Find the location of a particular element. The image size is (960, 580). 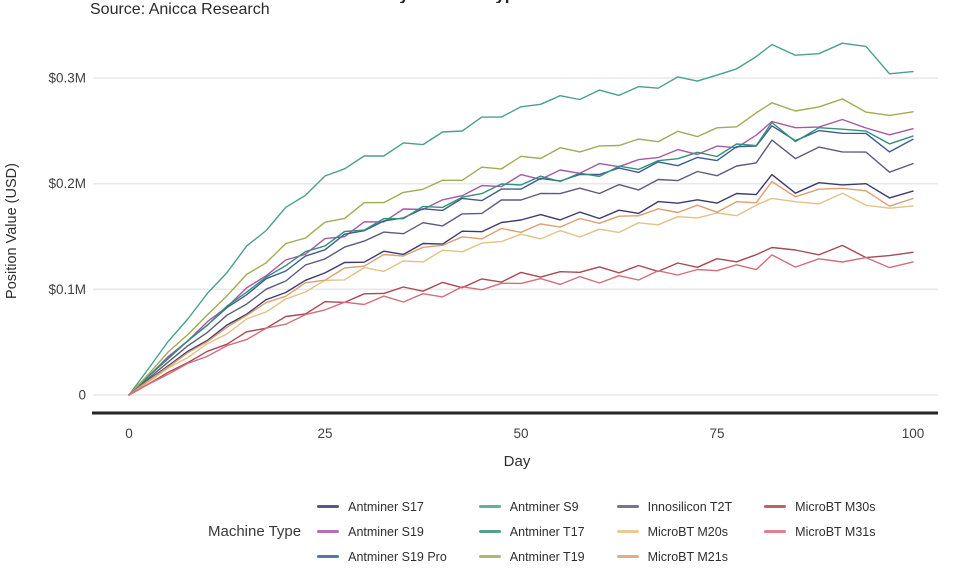

legend-item: Antminer S19 is located at coordinates (382, 532).